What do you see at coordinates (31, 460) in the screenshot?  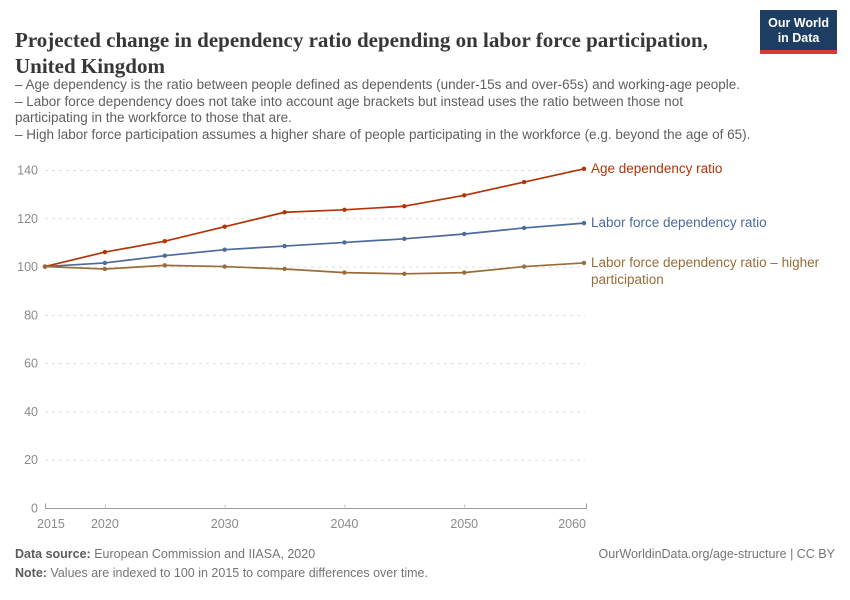 I see `y-axis-label: 20` at bounding box center [31, 460].